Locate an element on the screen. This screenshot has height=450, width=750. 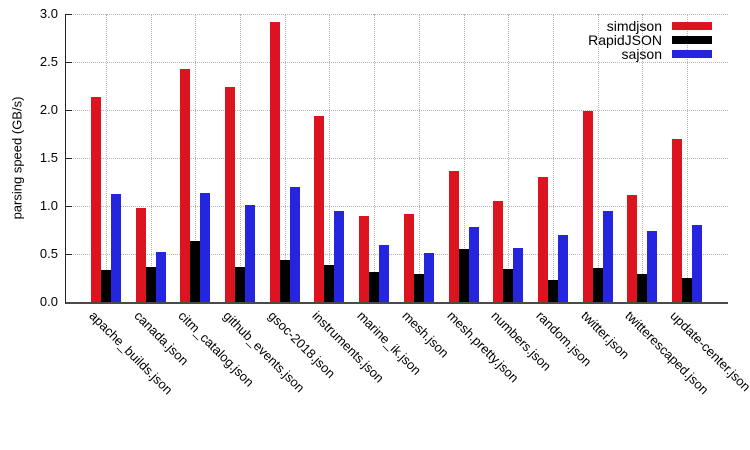
y-tick-label: 3.0 is located at coordinates (48, 13).